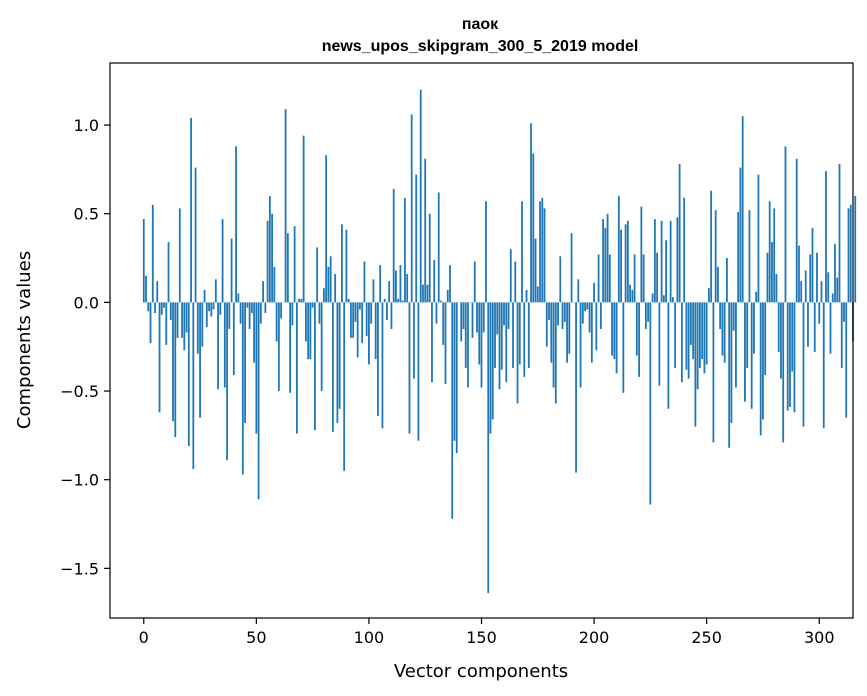  What do you see at coordinates (86, 302) in the screenshot?
I see `y-tick-label: 0.0` at bounding box center [86, 302].